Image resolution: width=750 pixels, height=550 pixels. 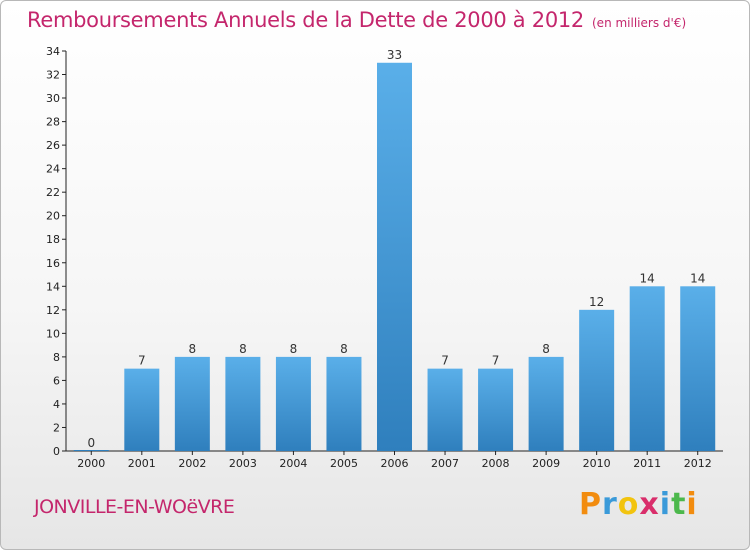 I want to click on x-tick-label: 2005, so click(x=344, y=463).